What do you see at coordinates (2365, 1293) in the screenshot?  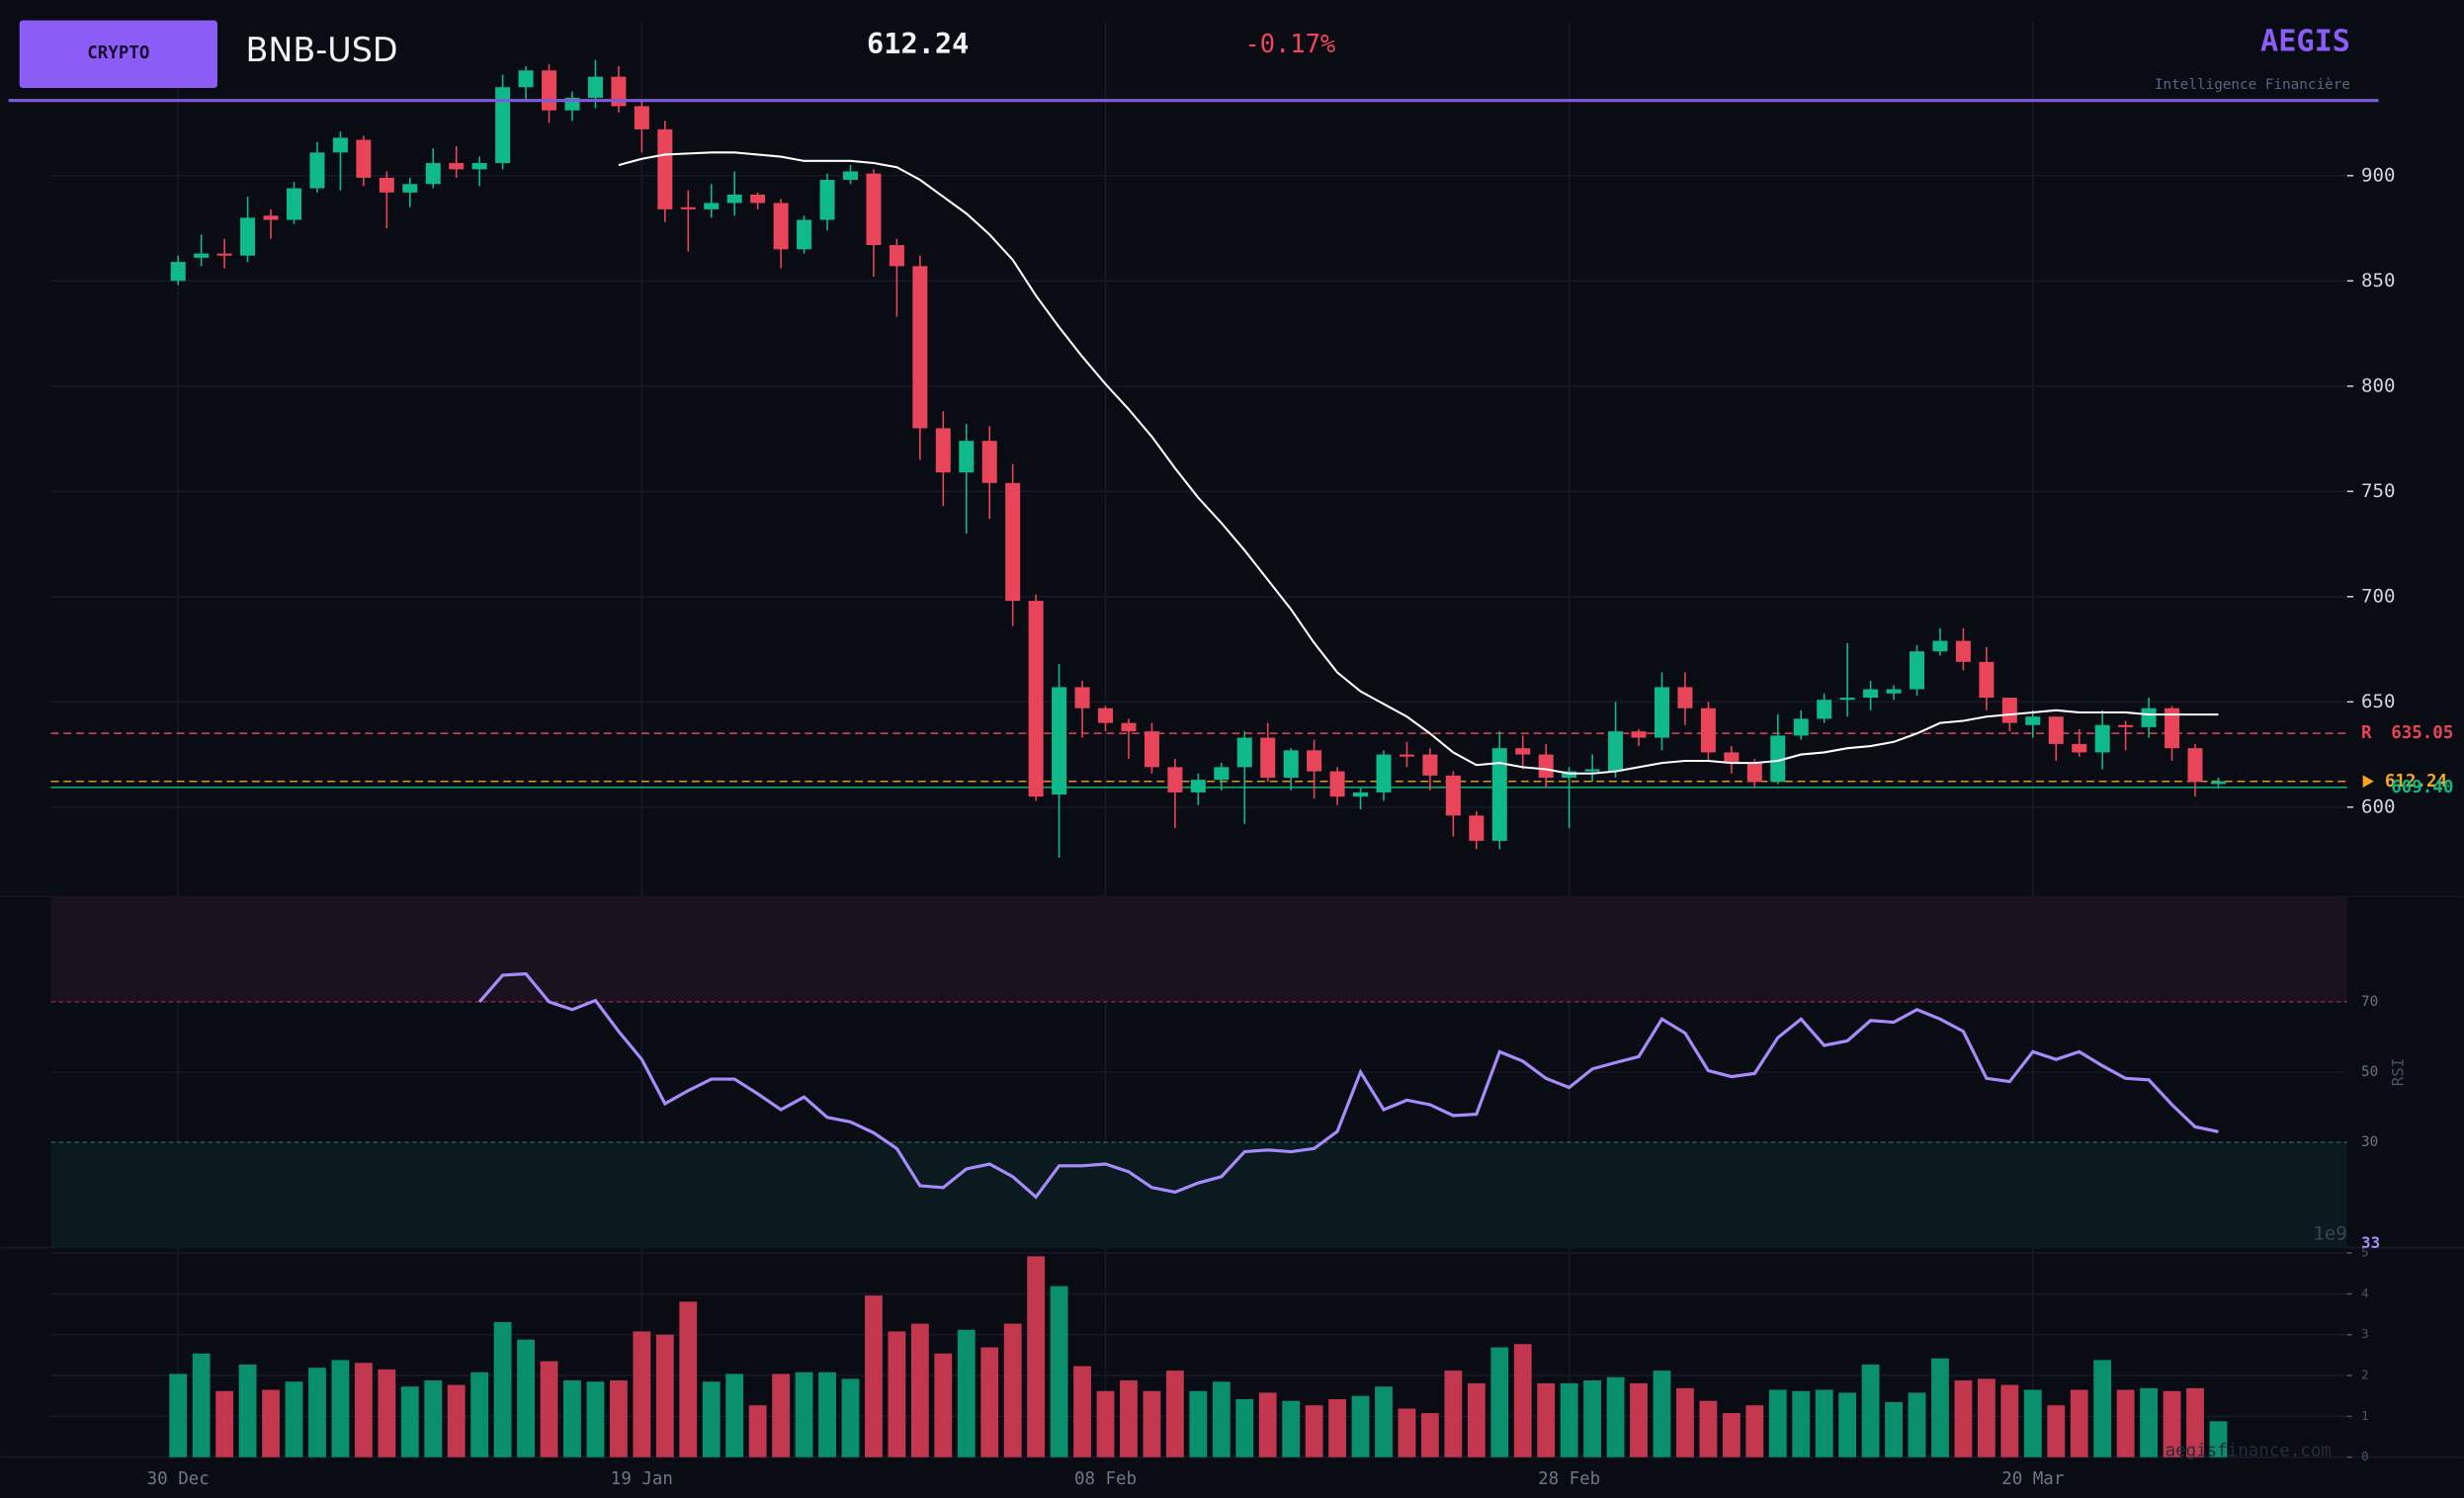 I see `y-tick-label: 4` at bounding box center [2365, 1293].